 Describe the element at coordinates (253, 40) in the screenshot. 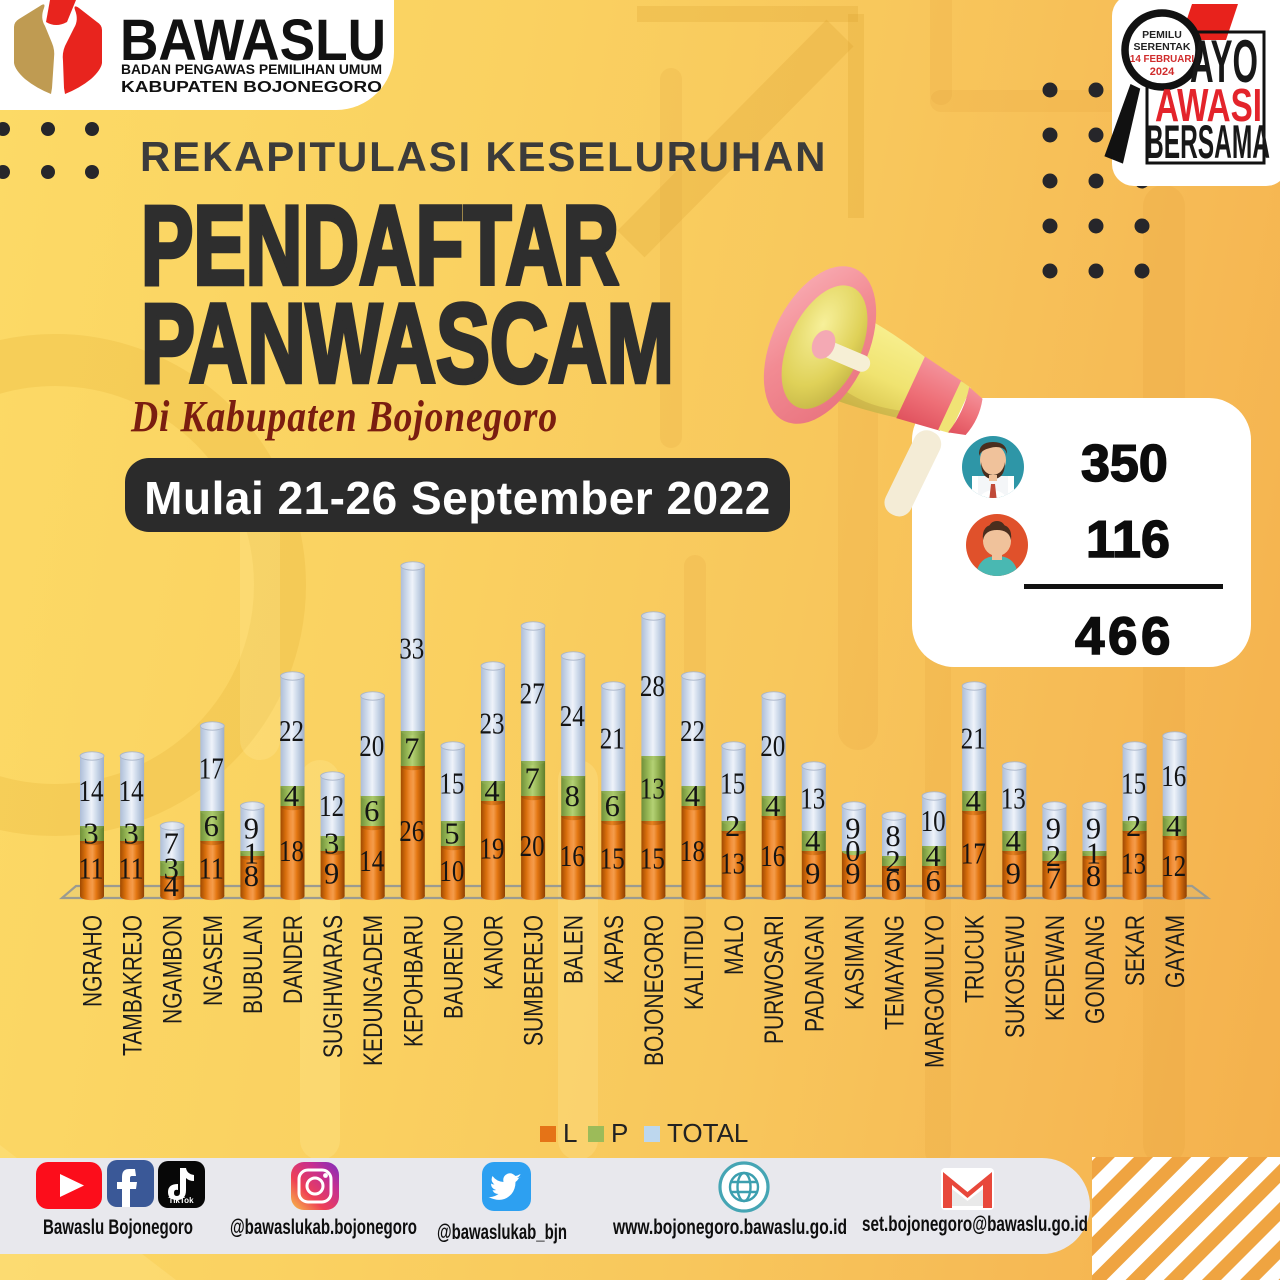

I see `svg-text: BAWASLU` at that location.